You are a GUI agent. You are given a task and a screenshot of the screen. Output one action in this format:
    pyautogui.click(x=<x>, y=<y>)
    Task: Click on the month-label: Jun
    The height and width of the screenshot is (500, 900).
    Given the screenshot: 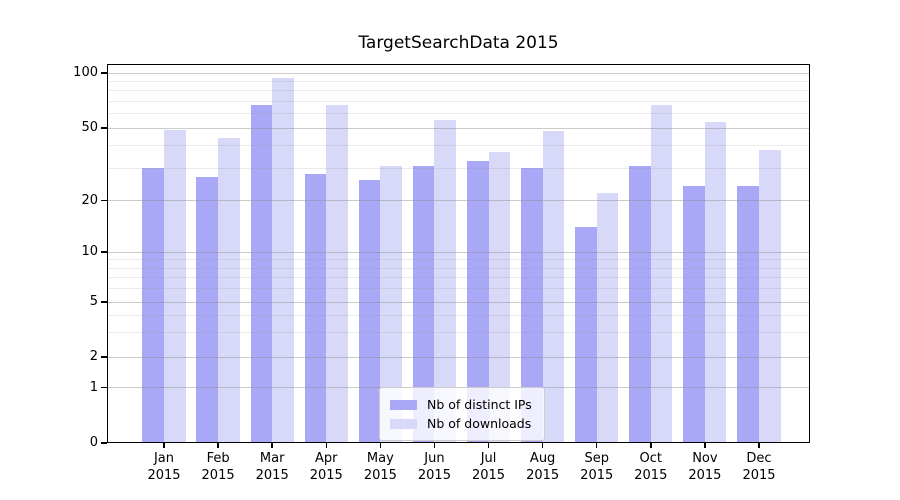 What is the action you would take?
    pyautogui.click(x=434, y=458)
    